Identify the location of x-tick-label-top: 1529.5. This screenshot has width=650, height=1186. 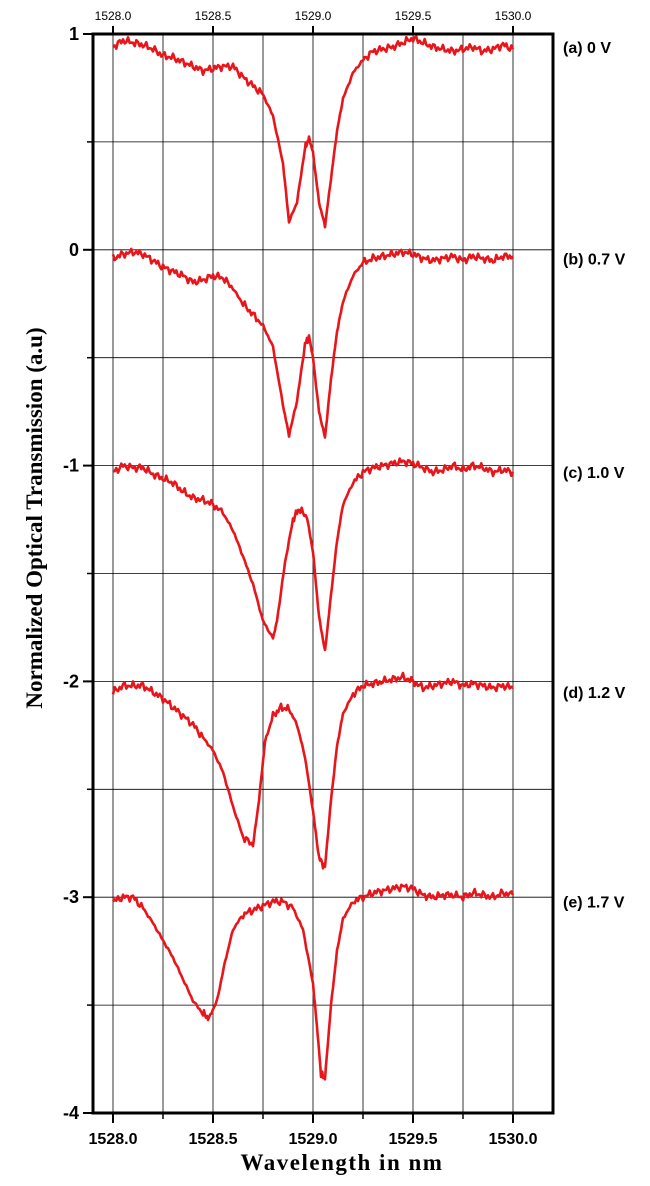
(413, 16).